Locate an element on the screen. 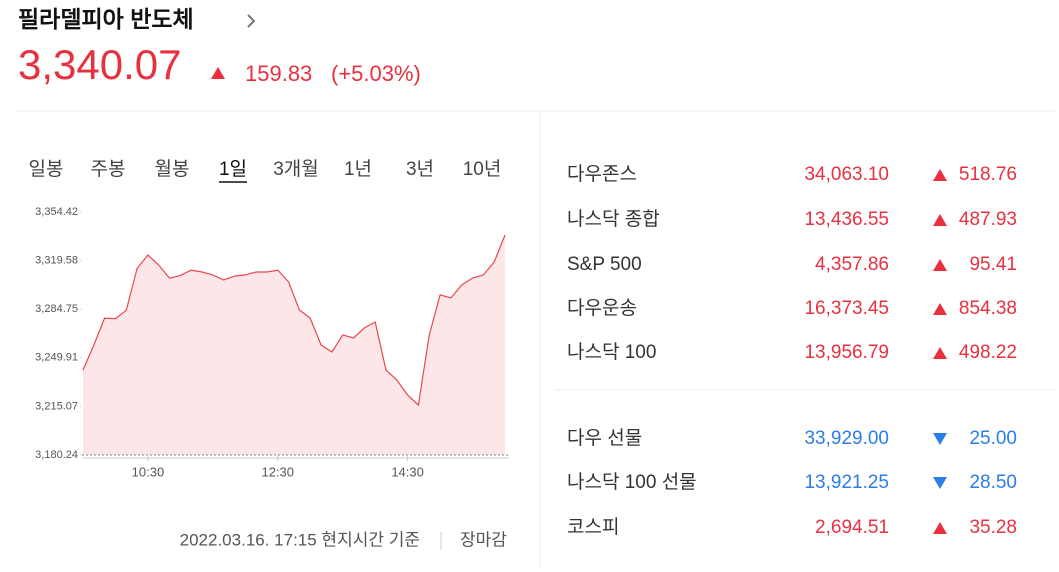 This screenshot has width=1059, height=572. index-change: 25.00 is located at coordinates (993, 438).